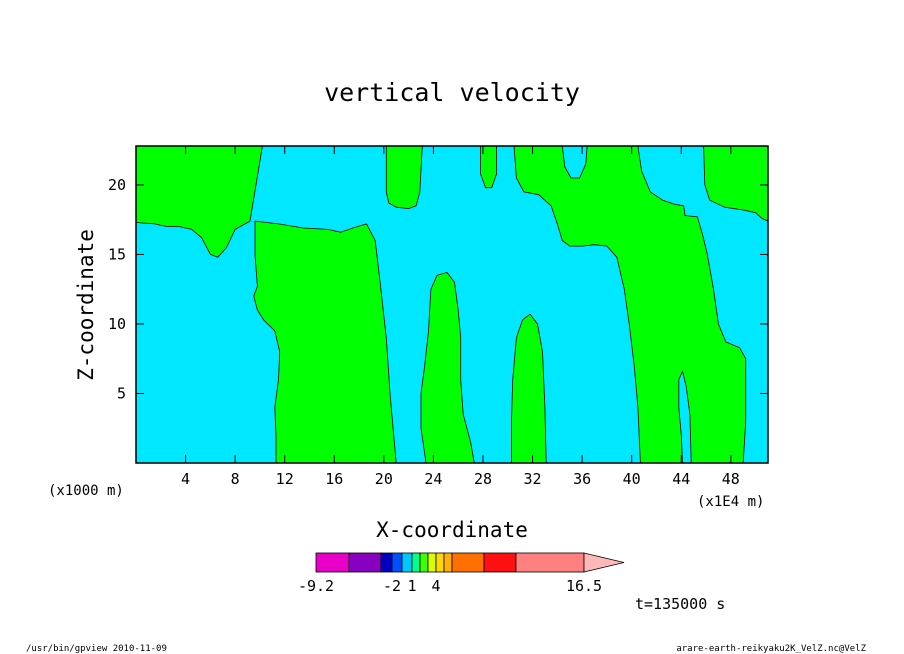  I want to click on y-tick-label: 10, so click(117, 324).